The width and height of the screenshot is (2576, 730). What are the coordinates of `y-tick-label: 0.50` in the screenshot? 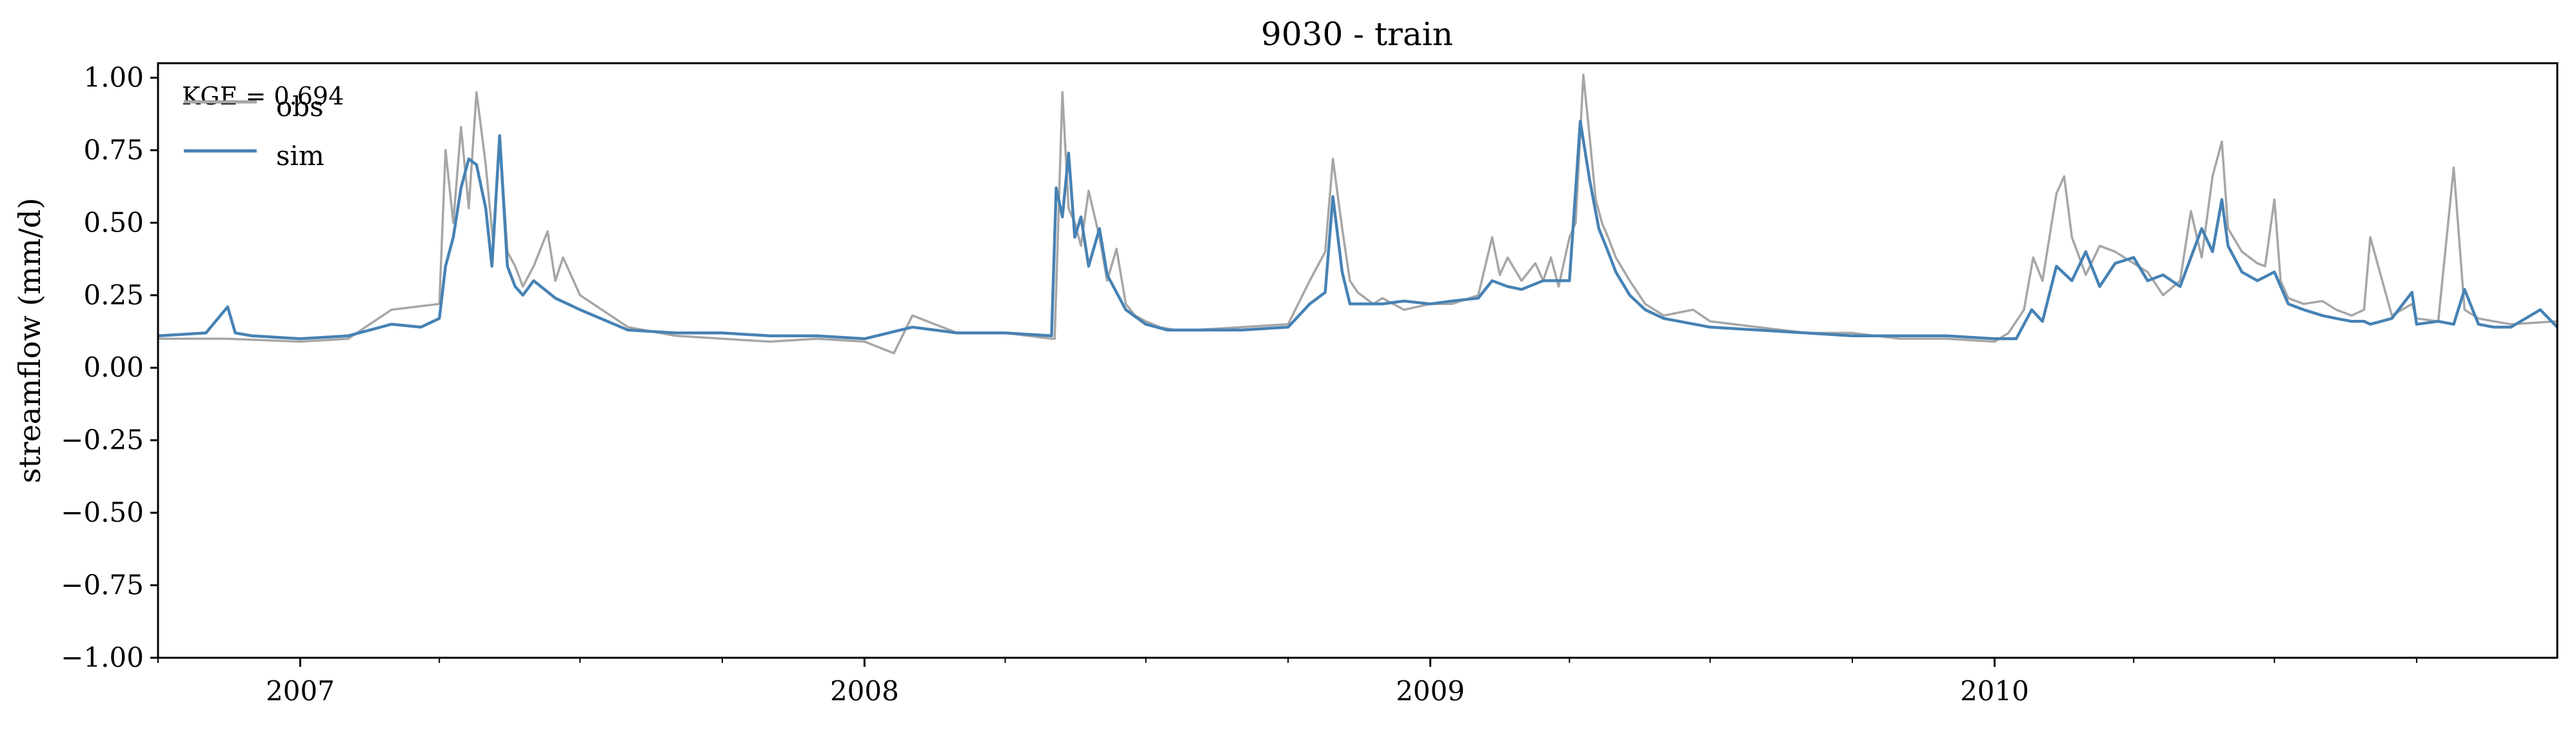 It's located at (114, 222).